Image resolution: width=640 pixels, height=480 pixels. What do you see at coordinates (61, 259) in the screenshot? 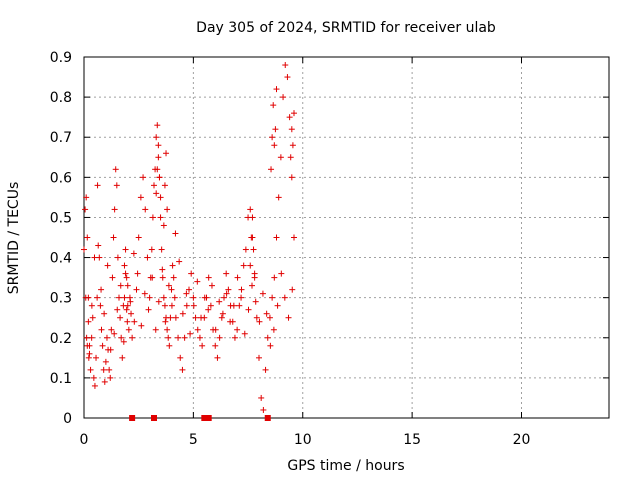
I see `y-tick-label: 0.4` at bounding box center [61, 259].